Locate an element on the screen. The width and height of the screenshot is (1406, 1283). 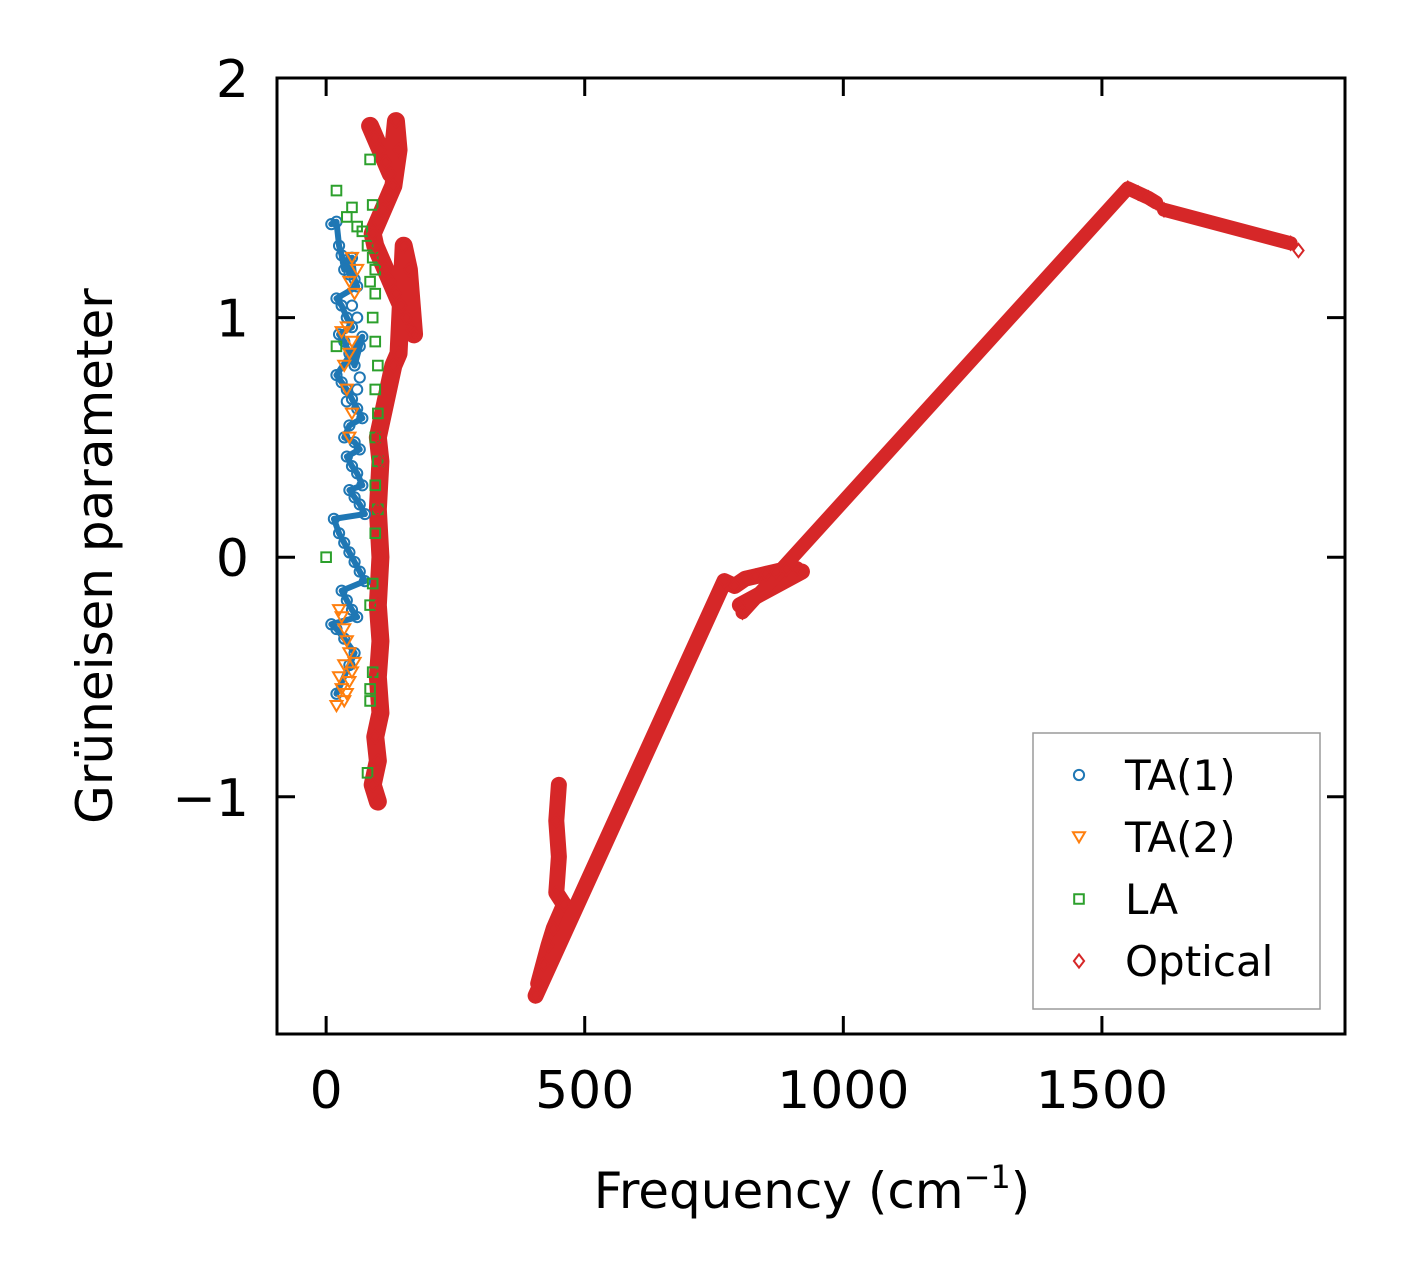
legend: TA(1) TA(2) LA Optical is located at coordinates (1176, 871).